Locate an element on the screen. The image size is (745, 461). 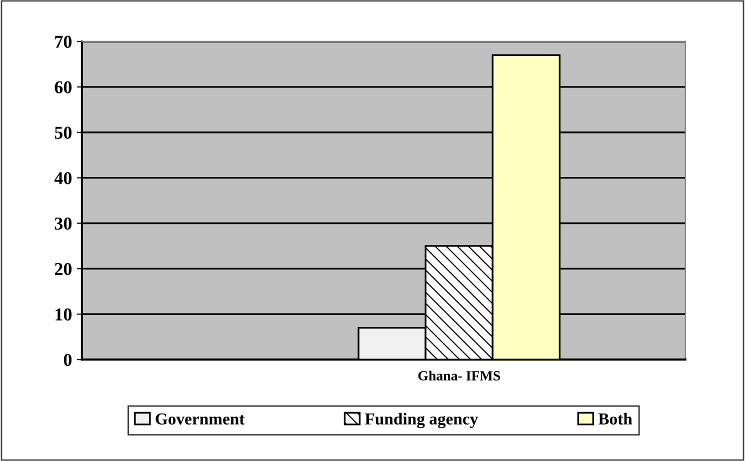
legend-label: Both is located at coordinates (615, 418).